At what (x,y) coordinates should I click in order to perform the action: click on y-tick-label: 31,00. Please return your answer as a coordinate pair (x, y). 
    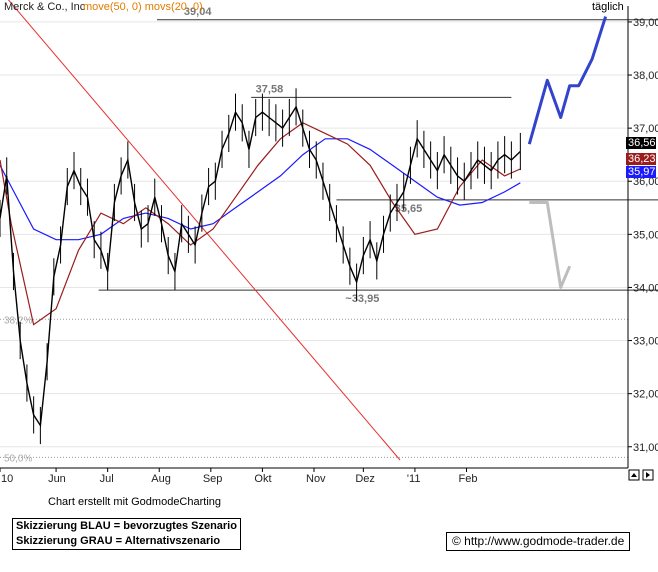
    Looking at the image, I should click on (645, 448).